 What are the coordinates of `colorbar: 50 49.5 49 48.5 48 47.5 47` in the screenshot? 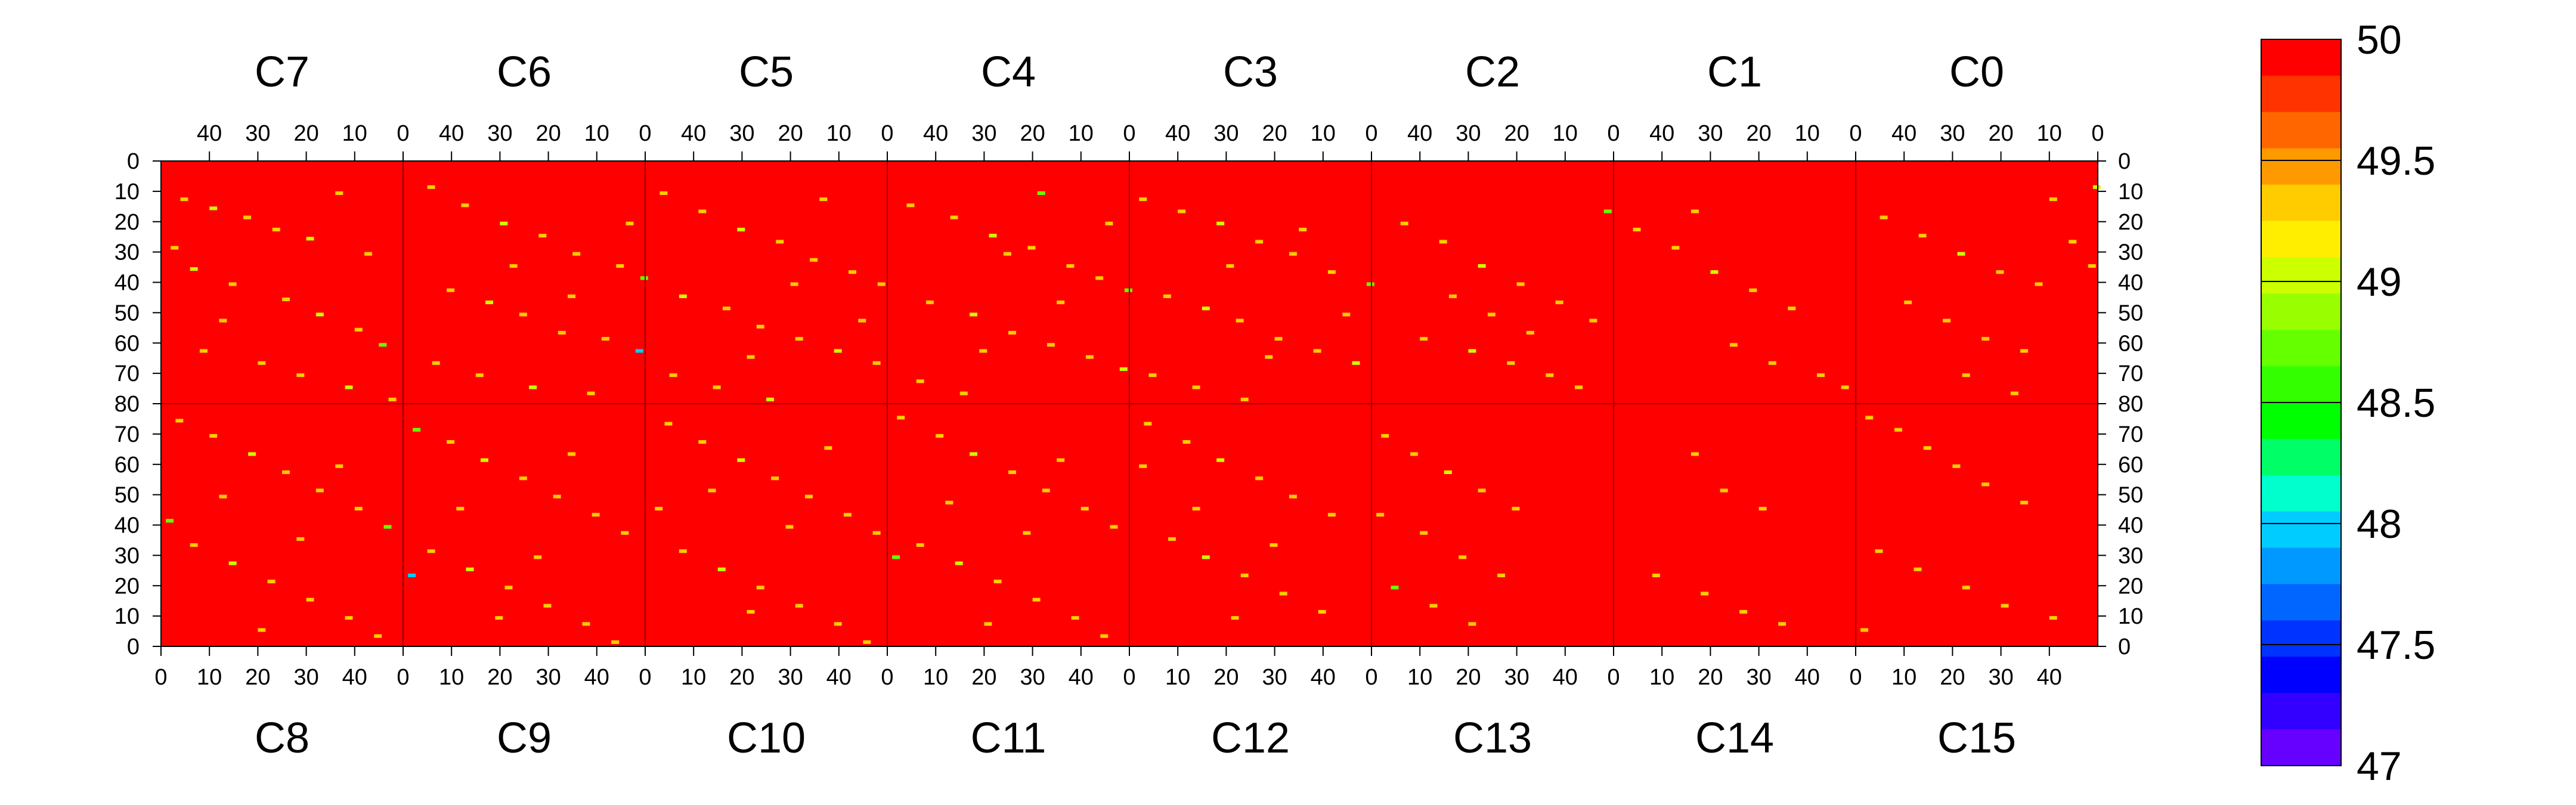 It's located at (2348, 403).